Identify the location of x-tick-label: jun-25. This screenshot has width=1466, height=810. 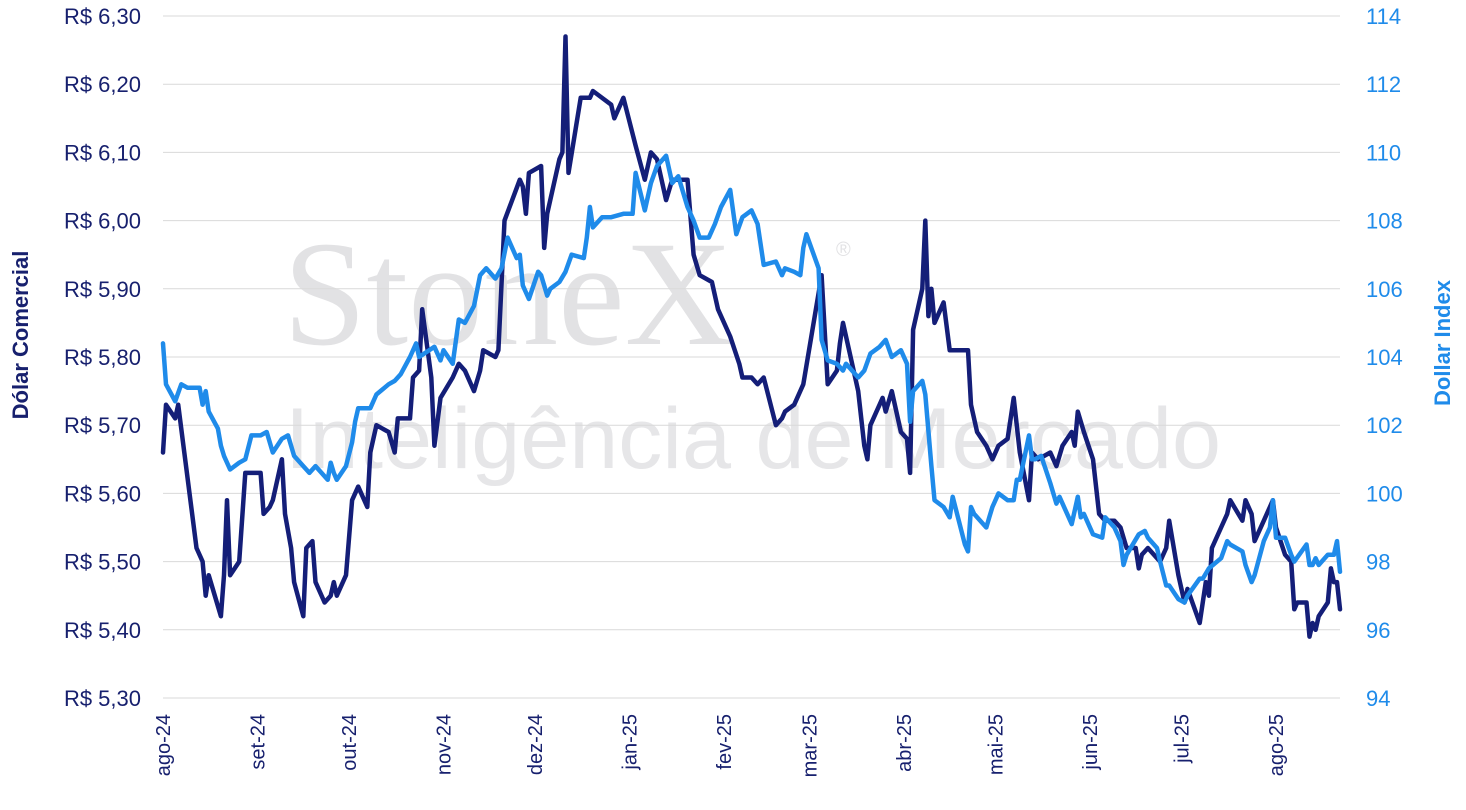
(1091, 742).